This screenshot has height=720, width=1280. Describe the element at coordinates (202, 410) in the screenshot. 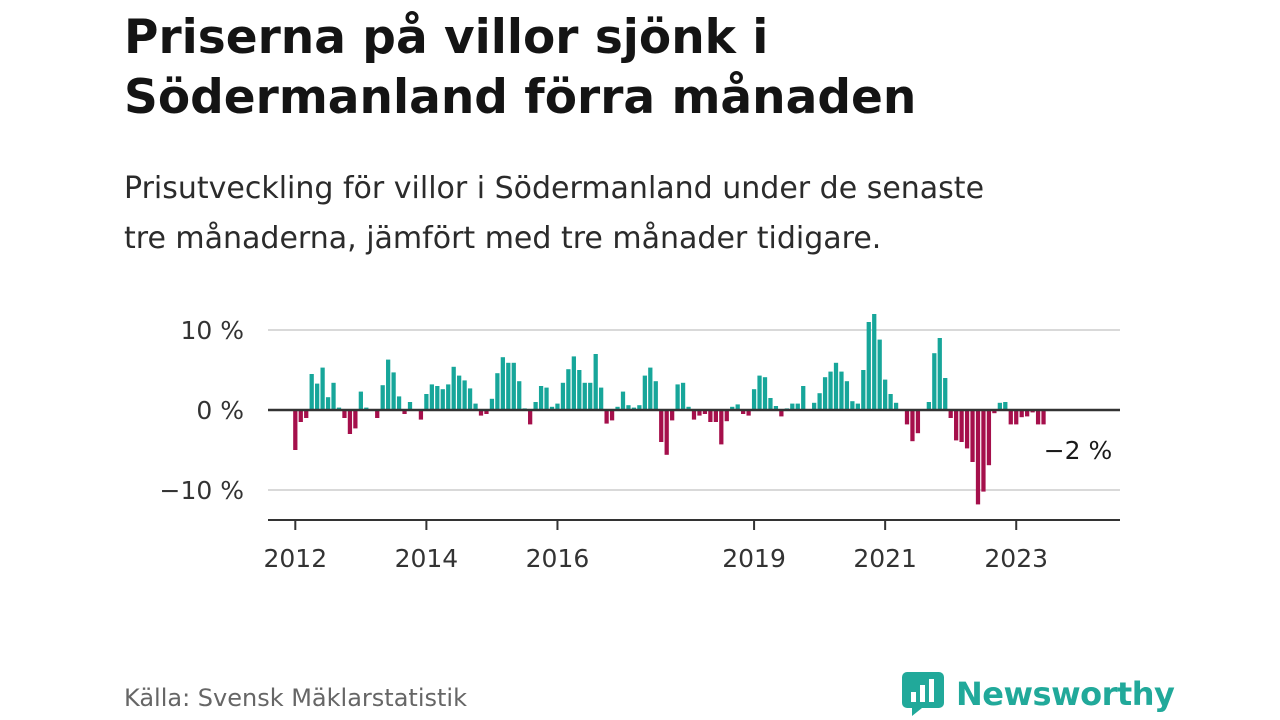

I see `y-tick-labels: 10 % 0 % −10 %` at that location.